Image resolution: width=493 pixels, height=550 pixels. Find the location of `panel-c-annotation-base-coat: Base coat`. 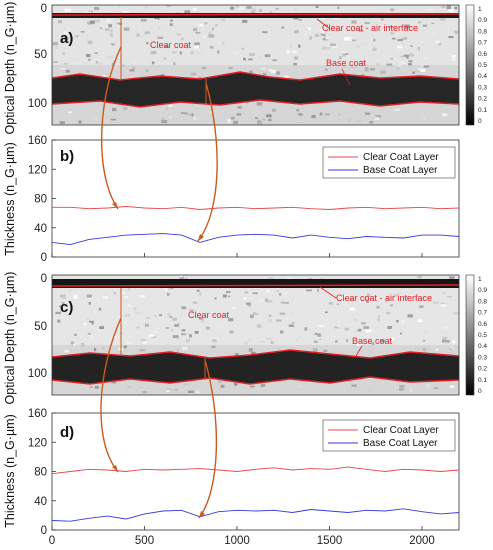

panel-c-annotation-base-coat: Base coat is located at coordinates (372, 341).